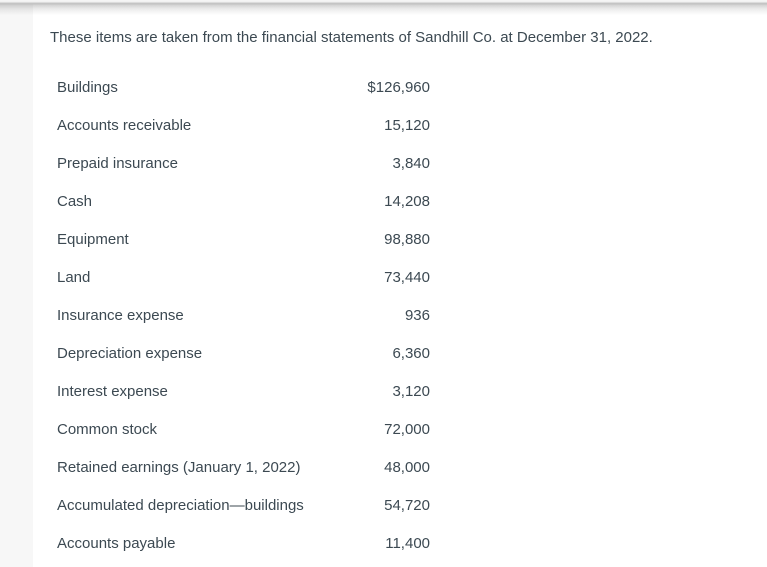 This screenshot has width=767, height=567. Describe the element at coordinates (112, 391) in the screenshot. I see `item-label: Interest expense` at that location.